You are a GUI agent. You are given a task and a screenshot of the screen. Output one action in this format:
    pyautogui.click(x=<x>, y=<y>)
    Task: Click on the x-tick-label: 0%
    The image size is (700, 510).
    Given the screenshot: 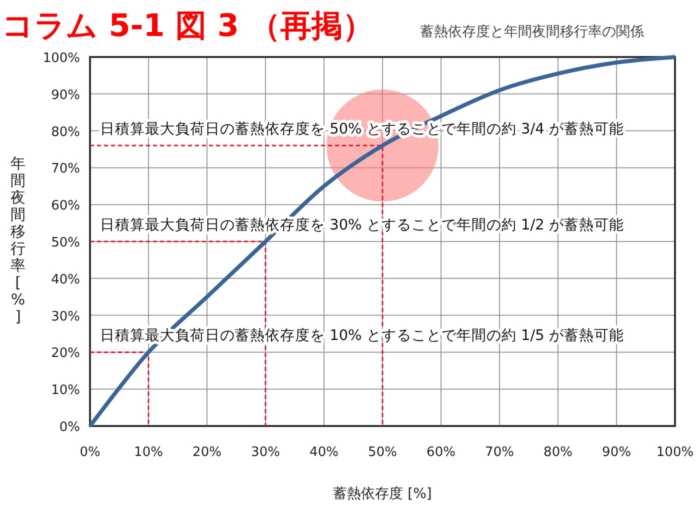 What is the action you would take?
    pyautogui.click(x=90, y=452)
    